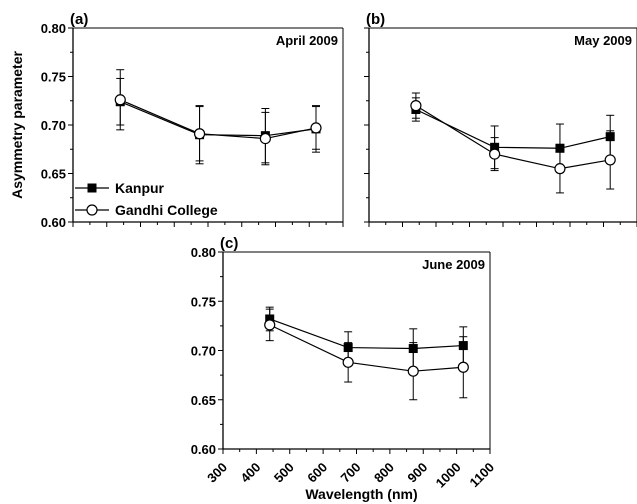  Describe the element at coordinates (453, 264) in the screenshot. I see `panel-title: June 2009` at that location.